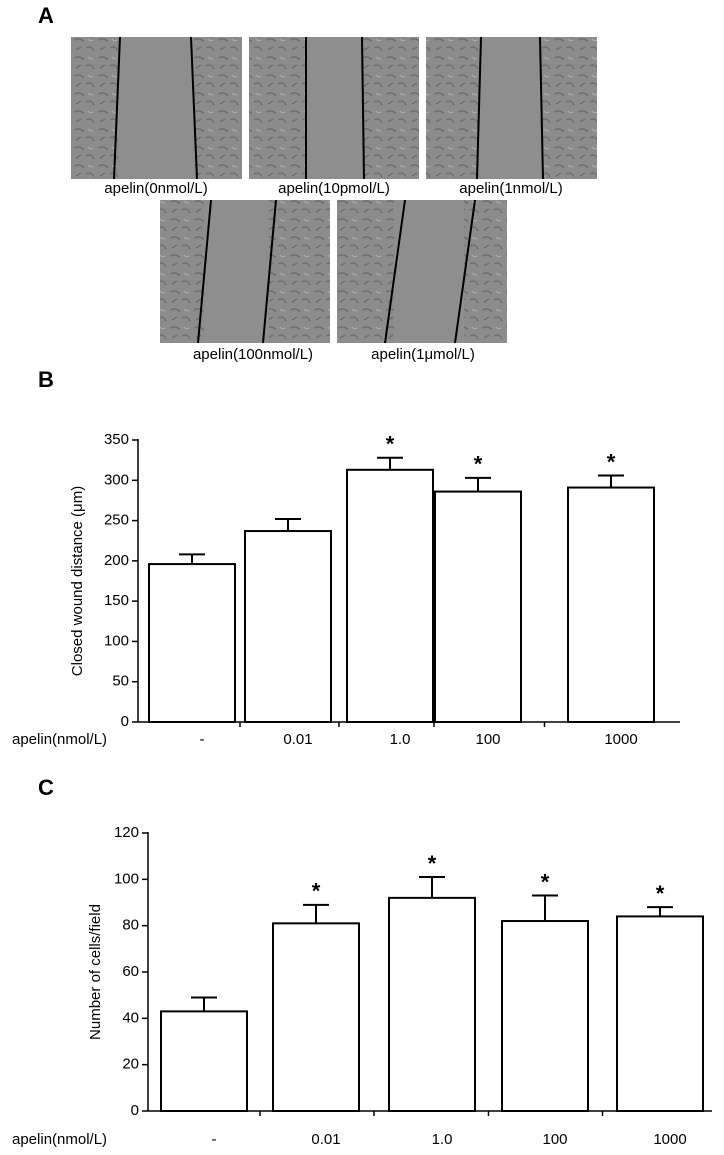 The height and width of the screenshot is (1155, 724). I want to click on y-tick-label: 80, so click(130, 925).